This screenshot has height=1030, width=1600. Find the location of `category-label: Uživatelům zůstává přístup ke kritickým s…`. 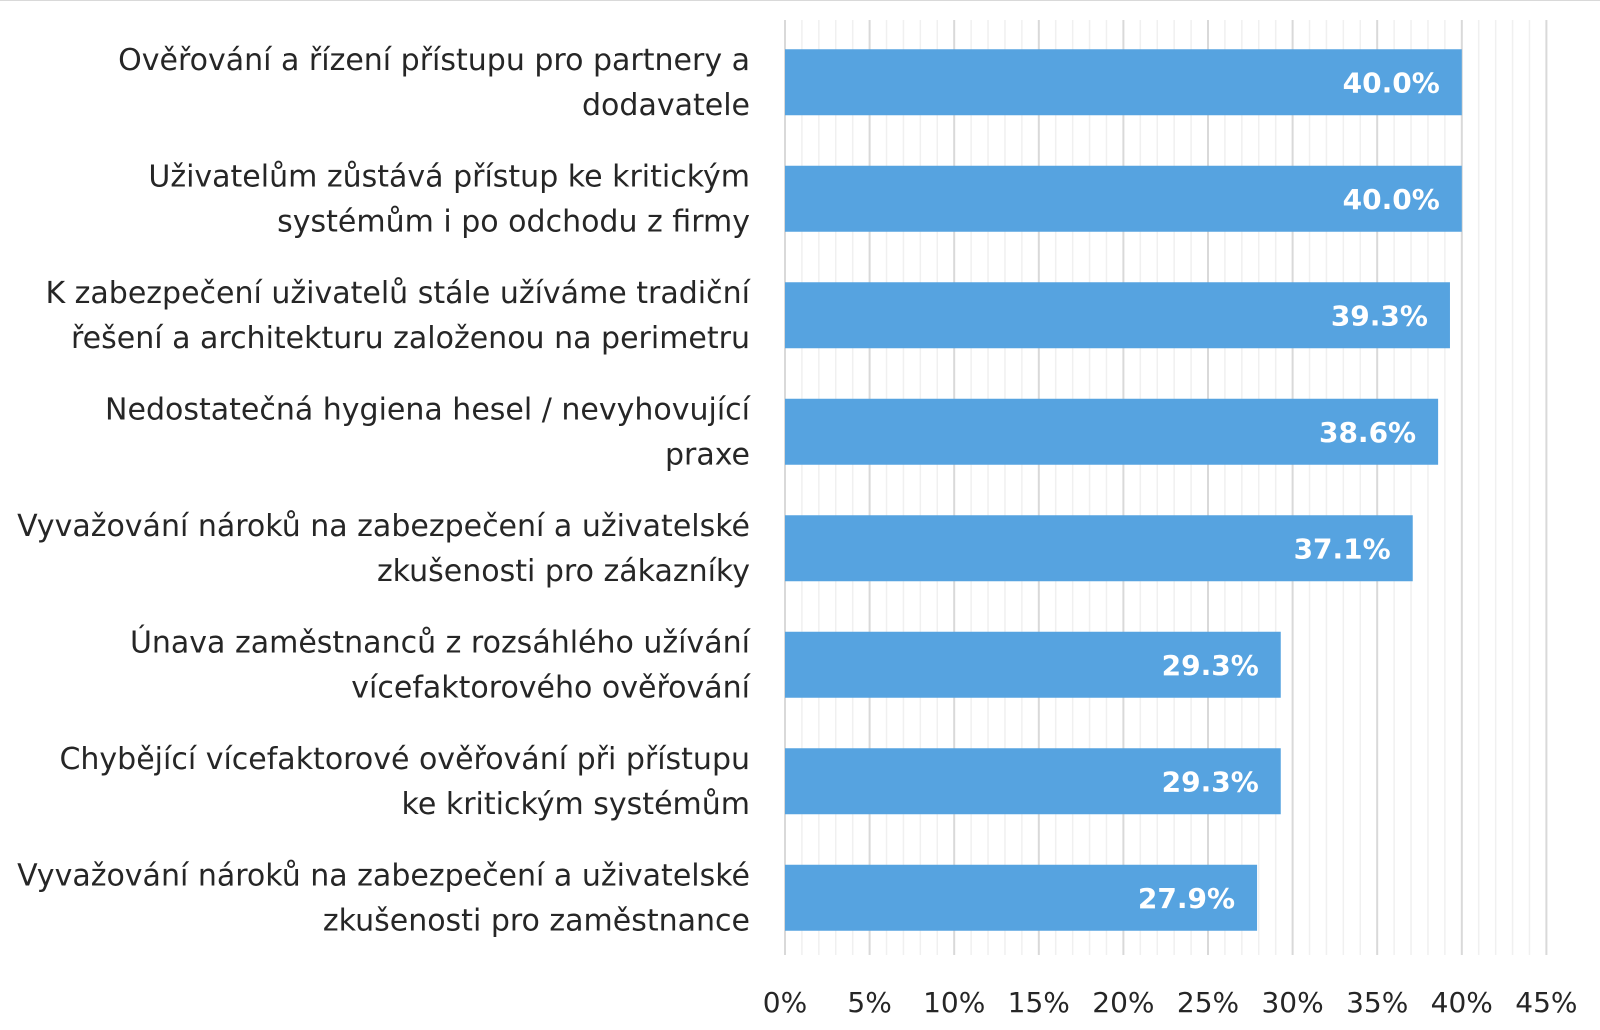

category-label: Uživatelům zůstává přístup ke kritickým s… is located at coordinates (449, 199).